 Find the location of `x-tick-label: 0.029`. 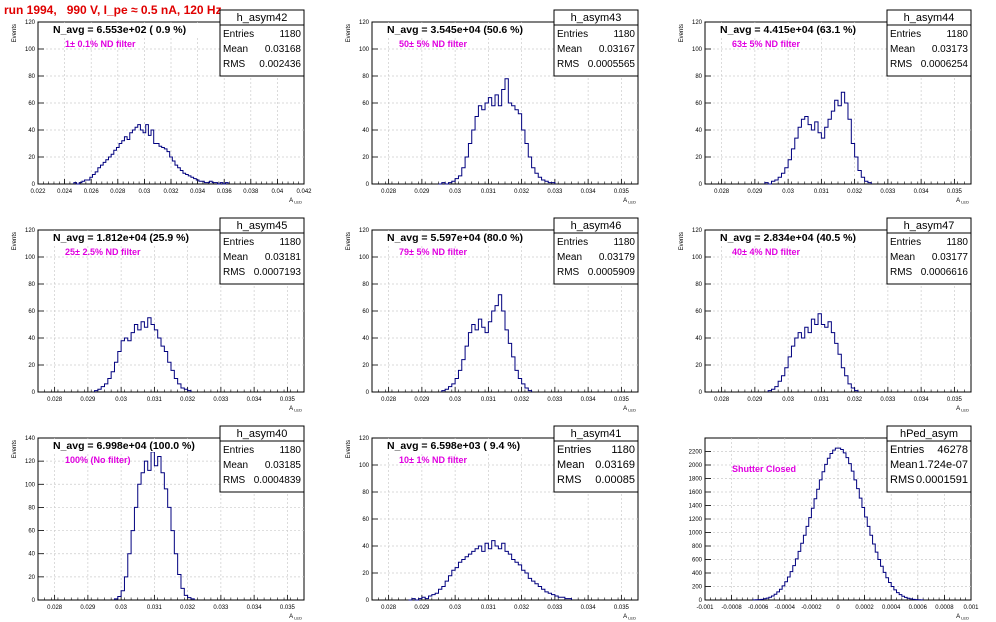

x-tick-label: 0.029 is located at coordinates (88, 400).